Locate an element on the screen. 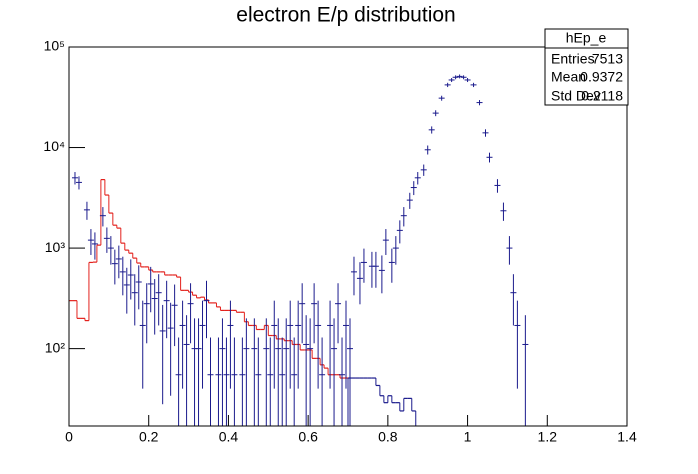 This screenshot has width=698, height=474. stats-label: Entries is located at coordinates (573, 59).